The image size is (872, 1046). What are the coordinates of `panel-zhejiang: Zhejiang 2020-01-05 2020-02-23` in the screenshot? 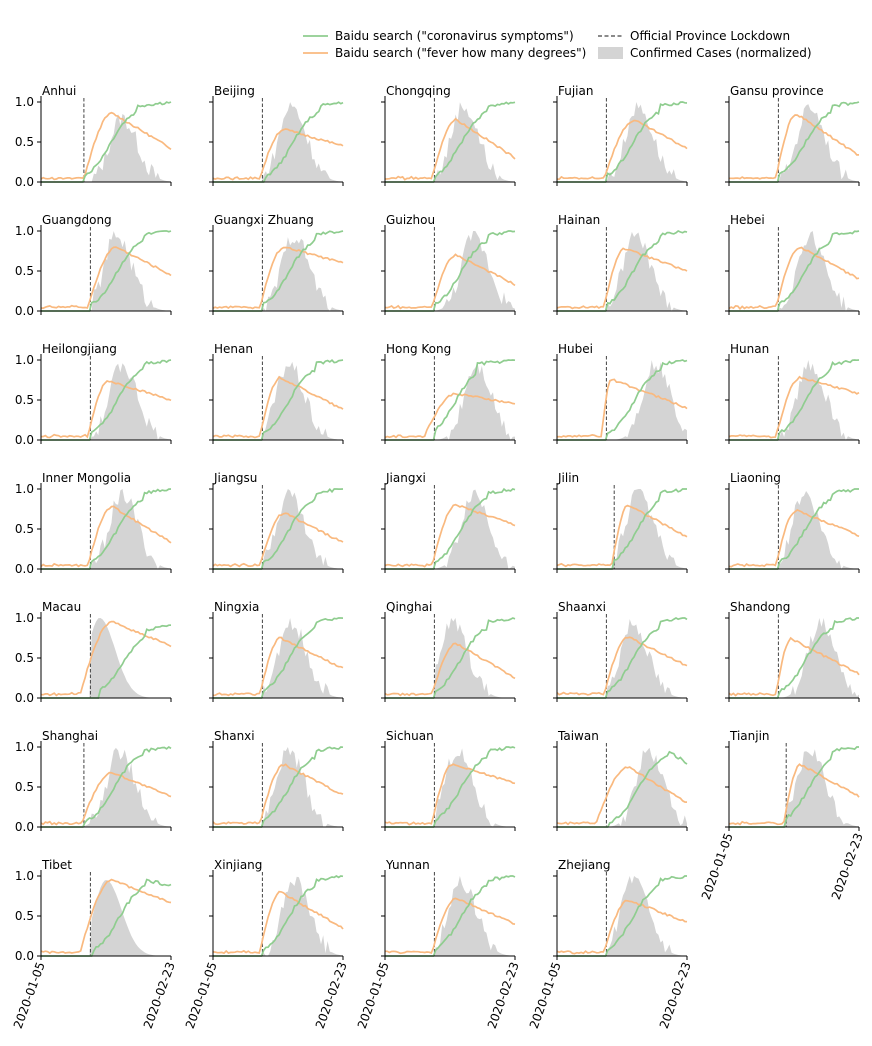 It's located at (610, 944).